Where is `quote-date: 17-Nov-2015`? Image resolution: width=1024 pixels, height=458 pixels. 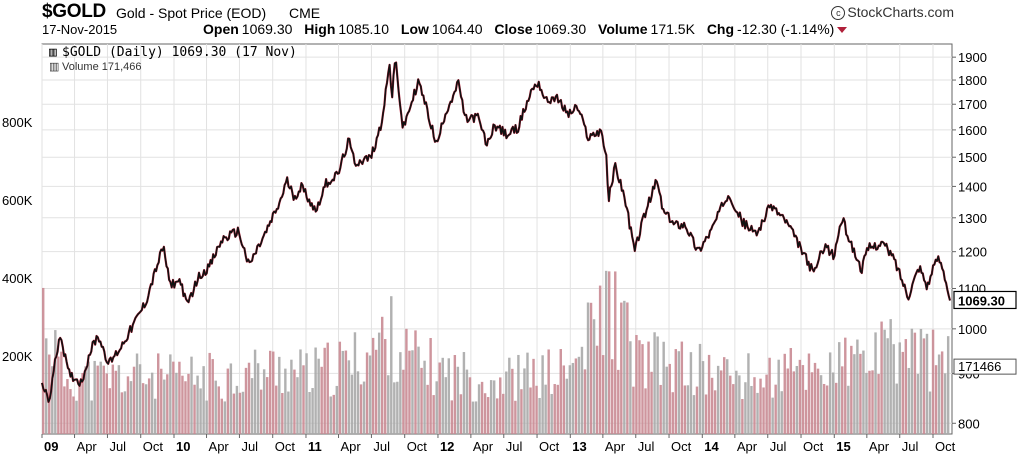 quote-date: 17-Nov-2015 is located at coordinates (80, 29).